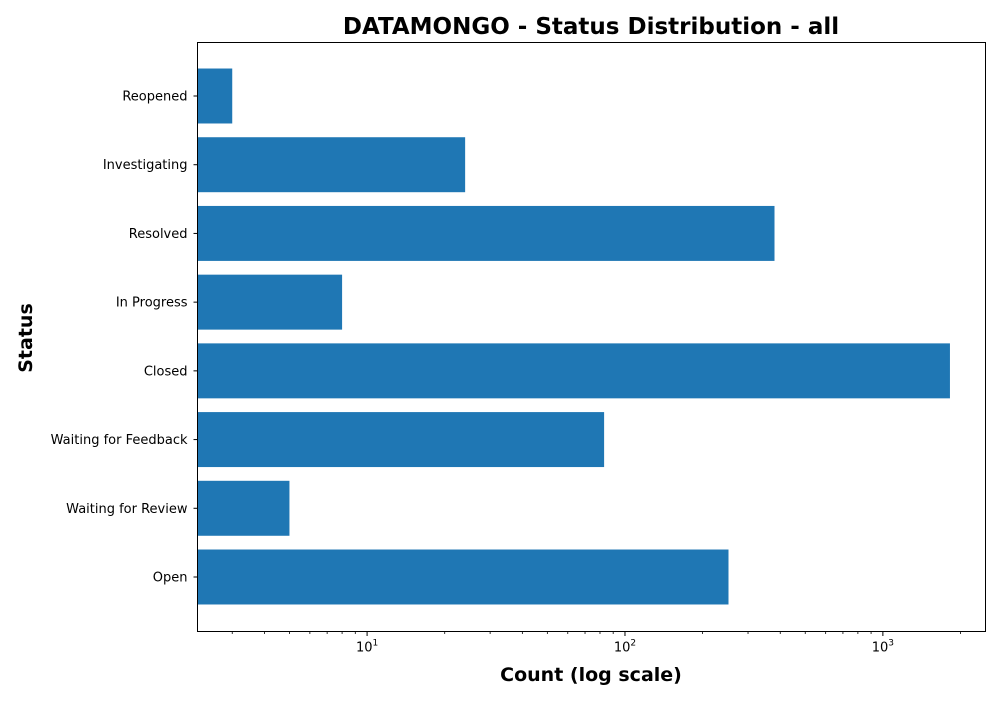 Image resolution: width=1000 pixels, height=704 pixels. What do you see at coordinates (158, 234) in the screenshot?
I see `y-tick-label: Resolved` at bounding box center [158, 234].